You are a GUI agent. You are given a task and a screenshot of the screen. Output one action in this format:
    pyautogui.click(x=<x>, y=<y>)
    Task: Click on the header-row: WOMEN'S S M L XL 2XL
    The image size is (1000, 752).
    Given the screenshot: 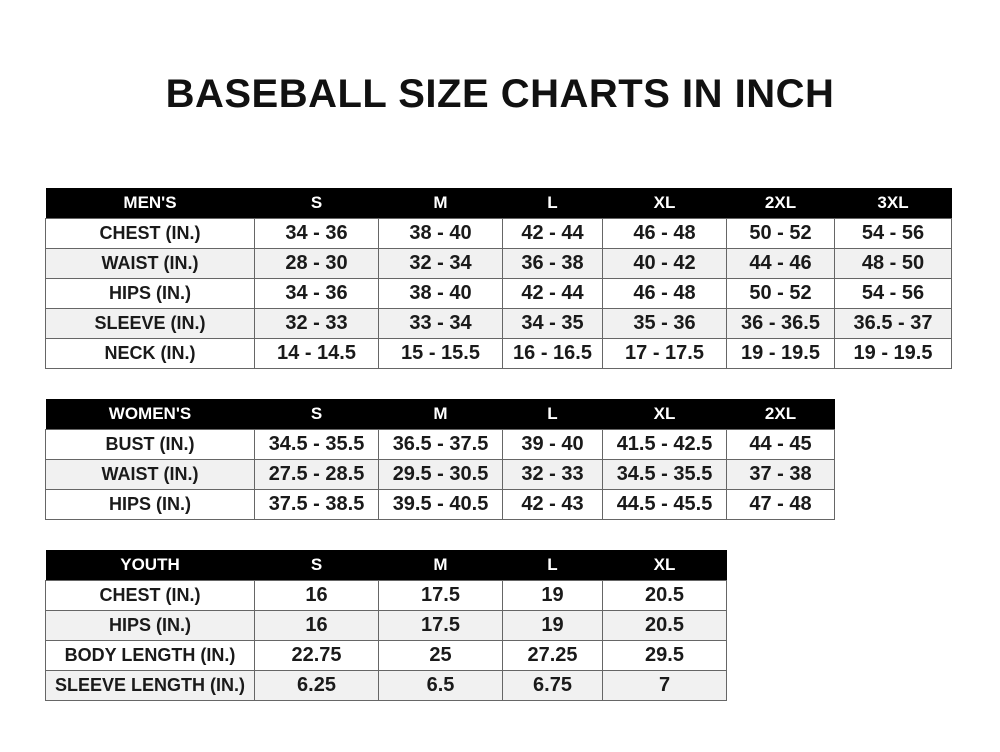 What is the action you would take?
    pyautogui.click(x=440, y=414)
    